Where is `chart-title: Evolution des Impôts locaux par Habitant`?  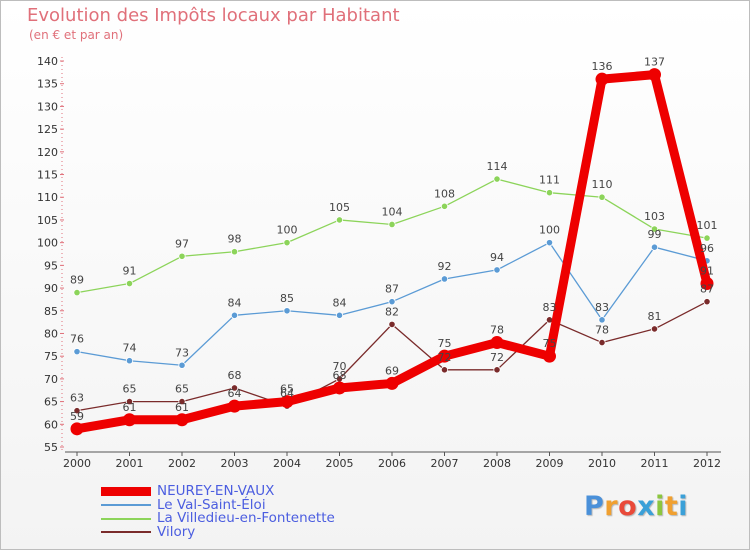
chart-title: Evolution des Impôts locaux par Habitant is located at coordinates (213, 15).